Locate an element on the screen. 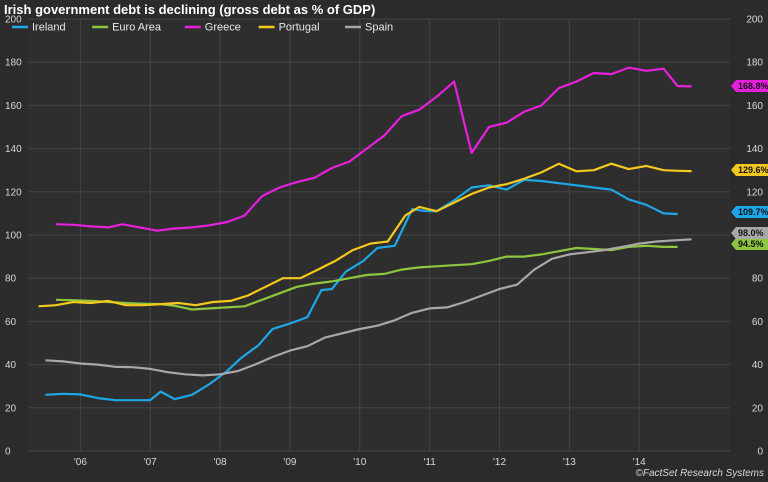  legend: Ireland Euro Area Greece Portugal Spain is located at coordinates (202, 28).